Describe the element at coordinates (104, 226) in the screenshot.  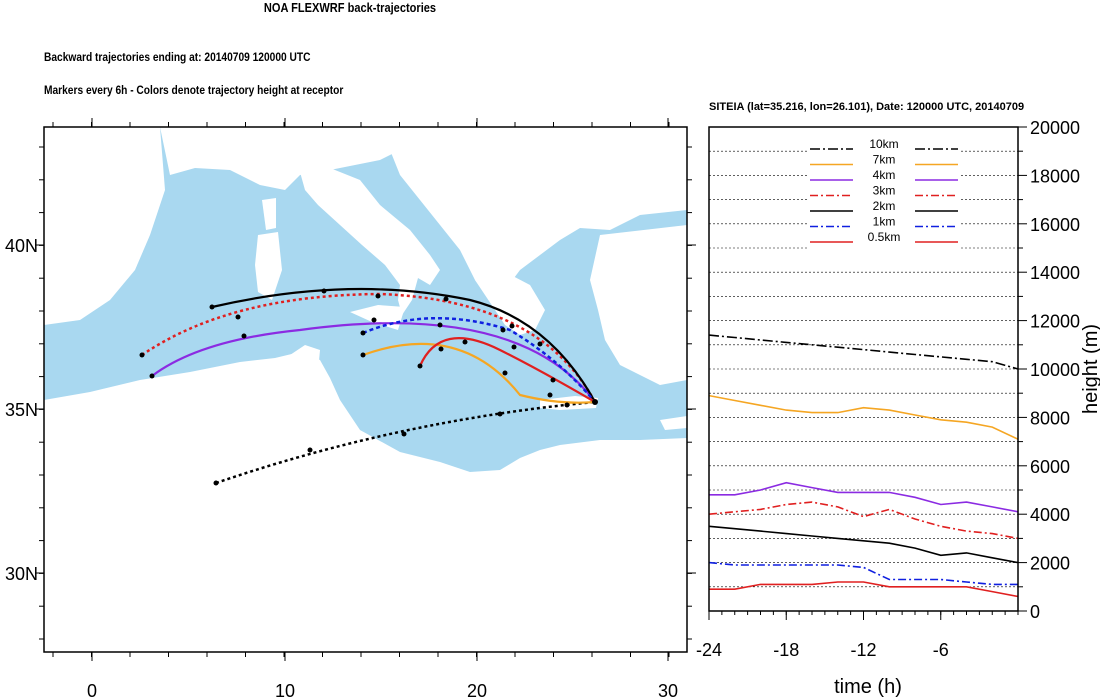
I see `land-iberia` at that location.